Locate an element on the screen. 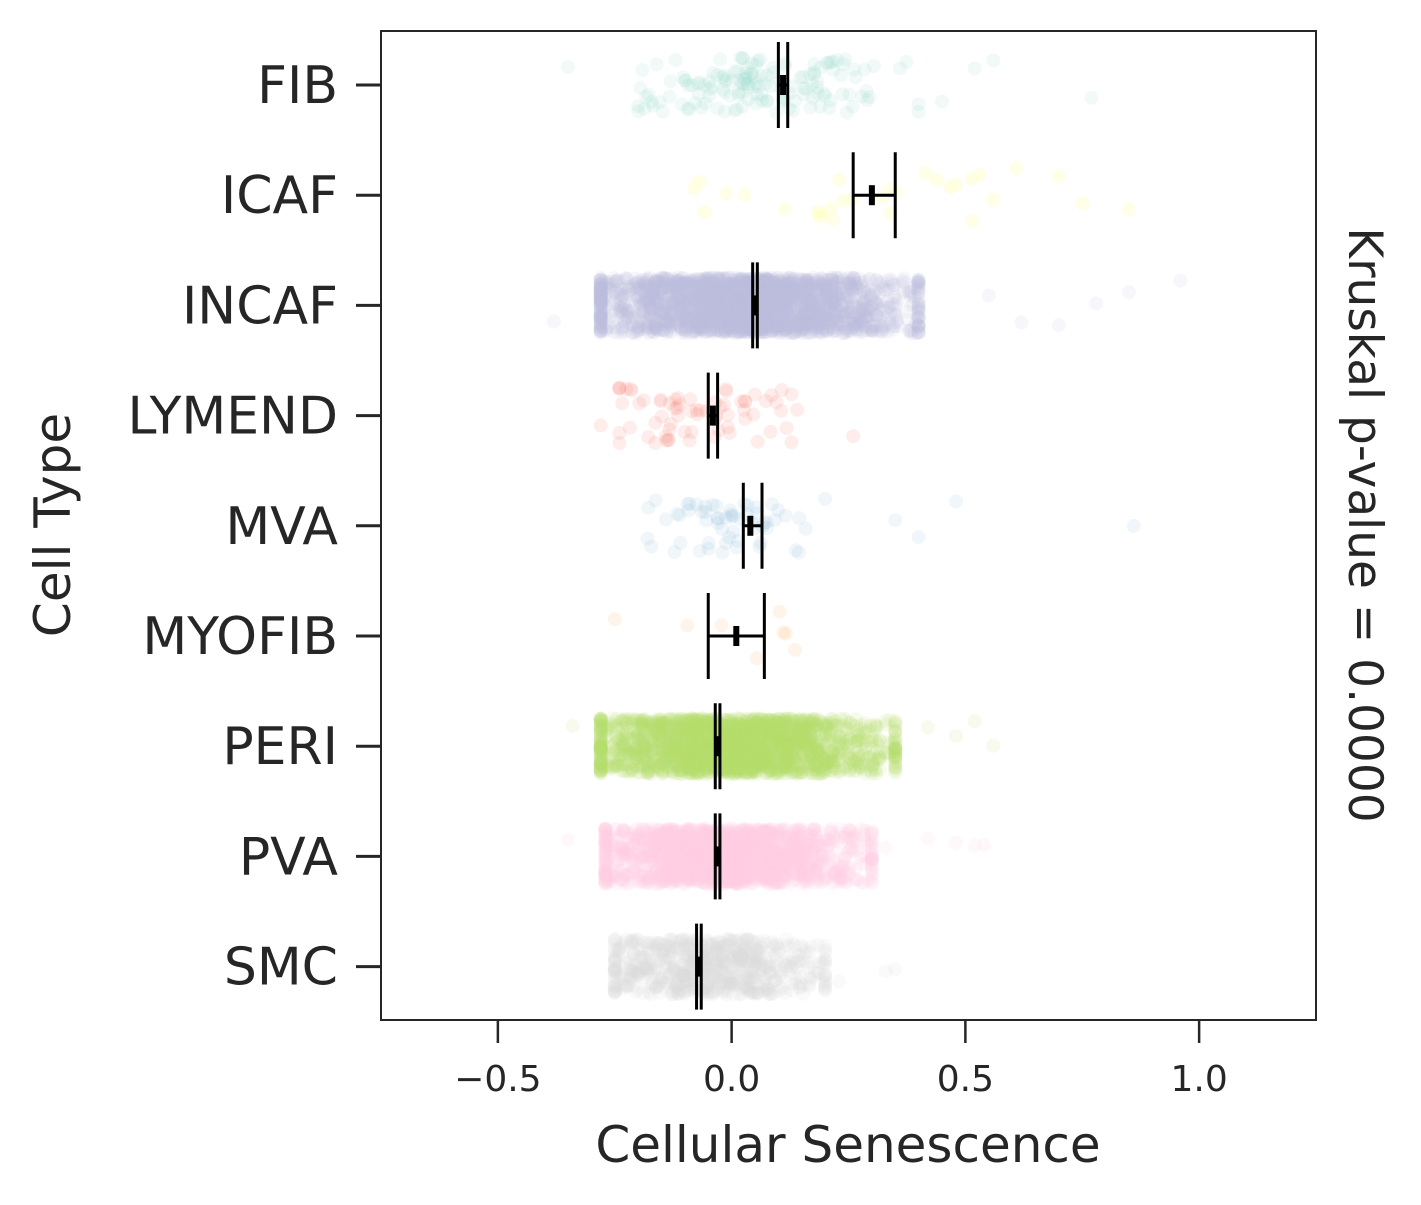  points-lymend is located at coordinates (727, 415).